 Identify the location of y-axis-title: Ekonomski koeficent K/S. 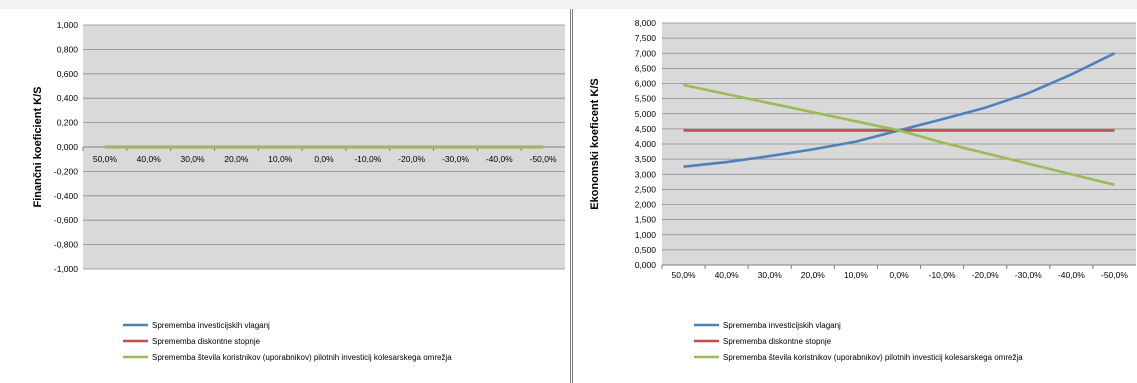
(595, 143).